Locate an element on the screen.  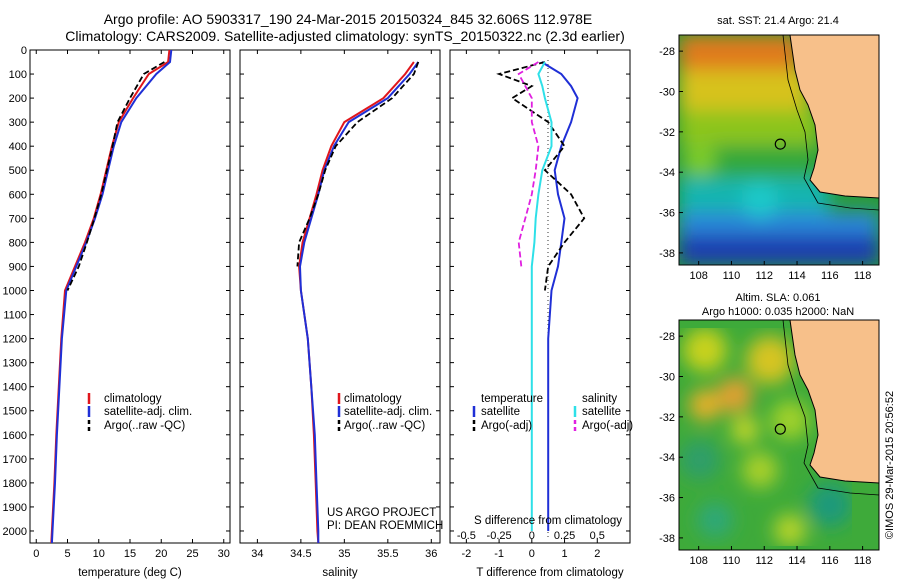
y-tick-label: 400 is located at coordinates (18, 147).